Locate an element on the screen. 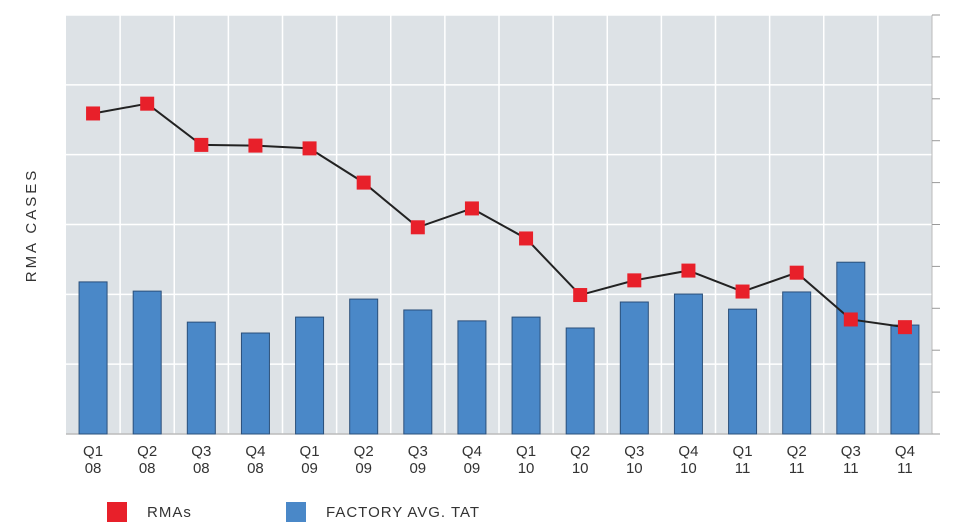 The width and height of the screenshot is (968, 526). legend-label: FACTORY AVG. TAT is located at coordinates (403, 512).